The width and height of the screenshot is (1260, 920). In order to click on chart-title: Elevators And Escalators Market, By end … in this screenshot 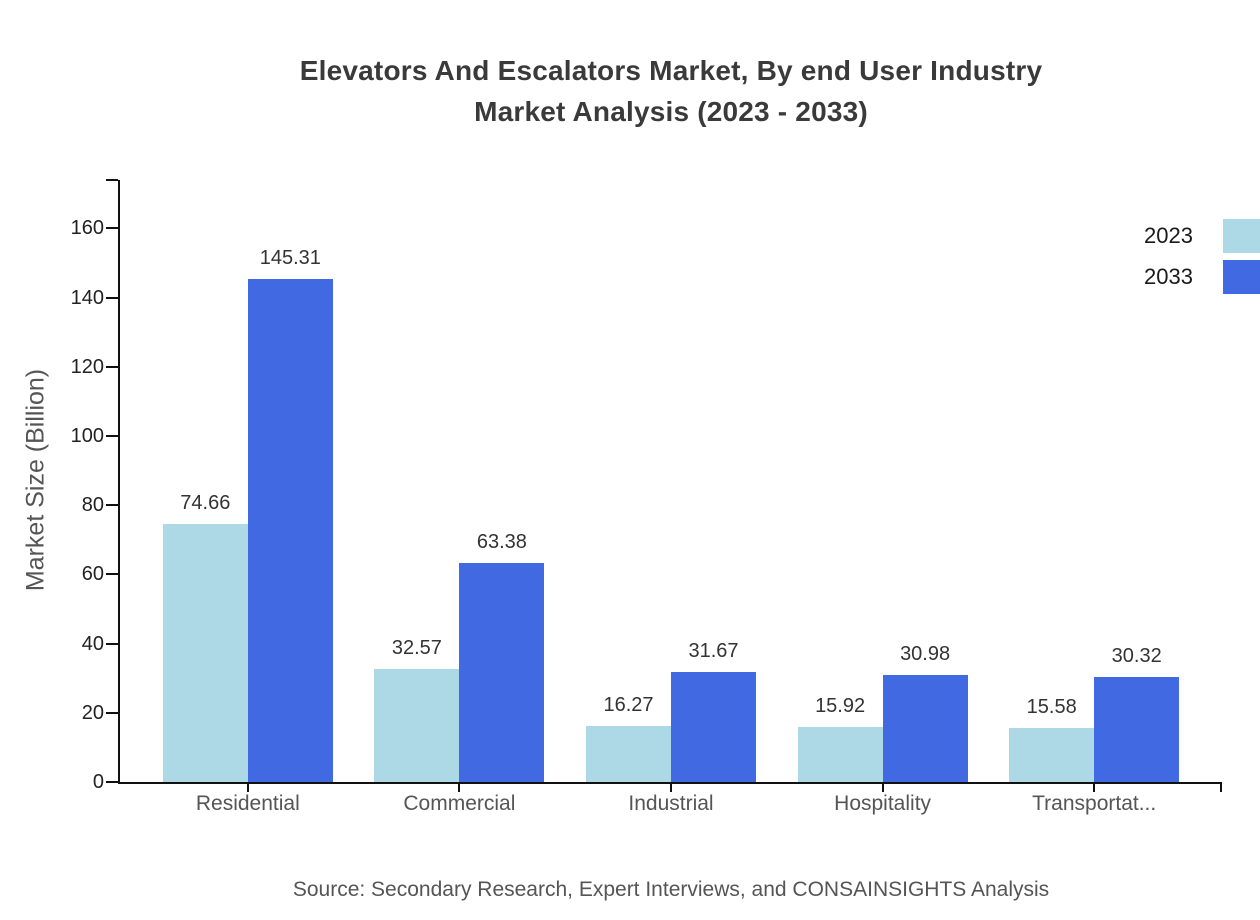, I will do `click(671, 91)`.